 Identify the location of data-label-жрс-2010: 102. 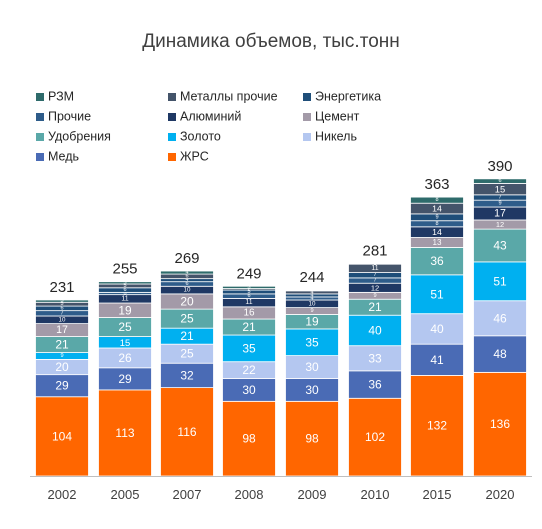
(375, 437).